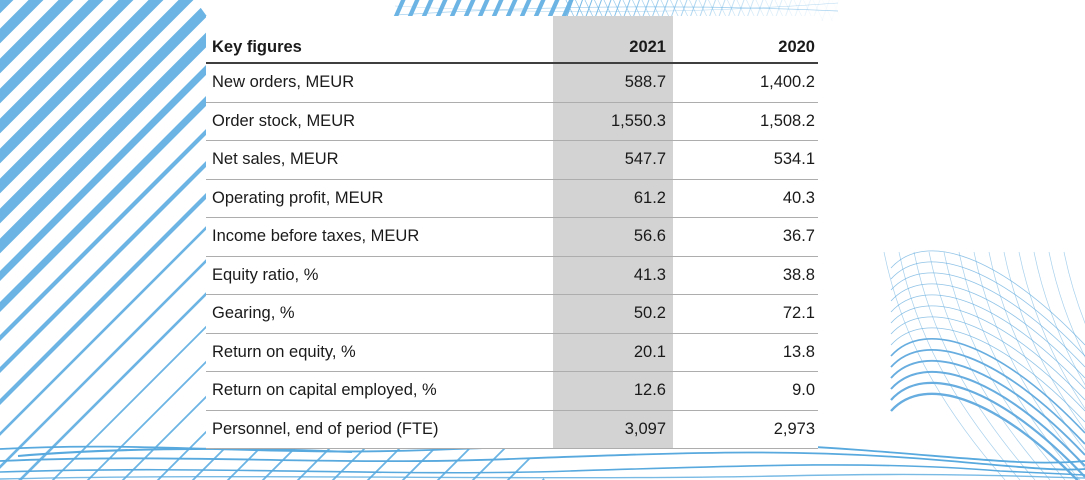 The image size is (1085, 480). Describe the element at coordinates (265, 274) in the screenshot. I see `row-label: Equity ratio, %` at that location.